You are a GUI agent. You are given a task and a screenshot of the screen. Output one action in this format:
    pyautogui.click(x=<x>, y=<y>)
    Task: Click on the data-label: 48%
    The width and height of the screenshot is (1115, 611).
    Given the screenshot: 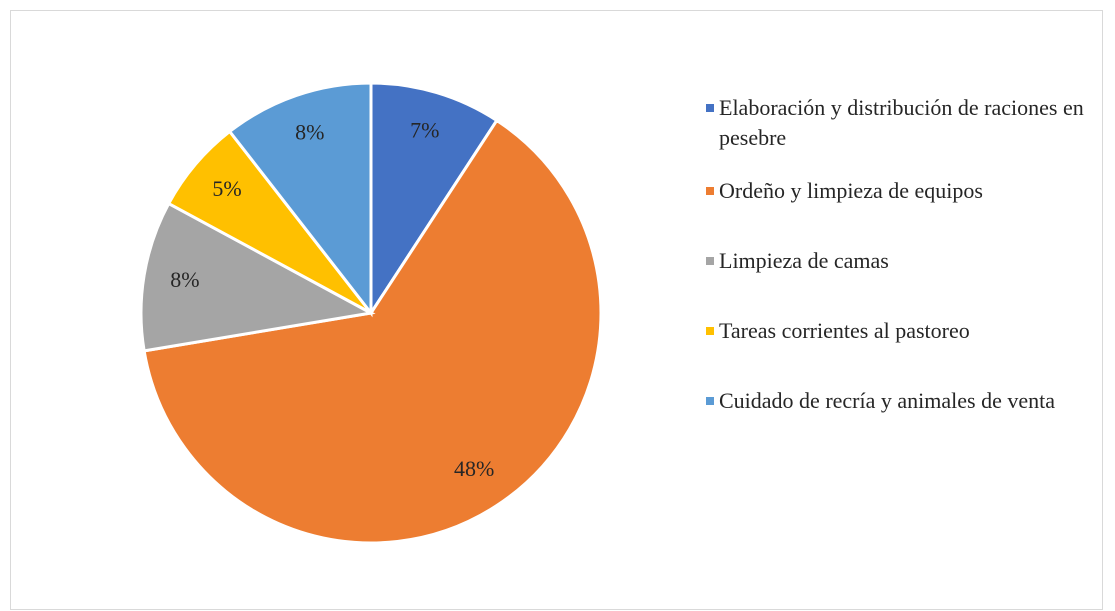 What is the action you would take?
    pyautogui.click(x=474, y=468)
    